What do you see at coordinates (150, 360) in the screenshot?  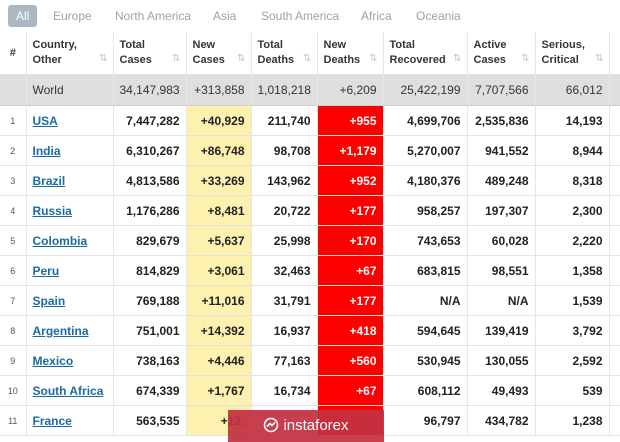 I see `total-cases-cell: 738,163` at bounding box center [150, 360].